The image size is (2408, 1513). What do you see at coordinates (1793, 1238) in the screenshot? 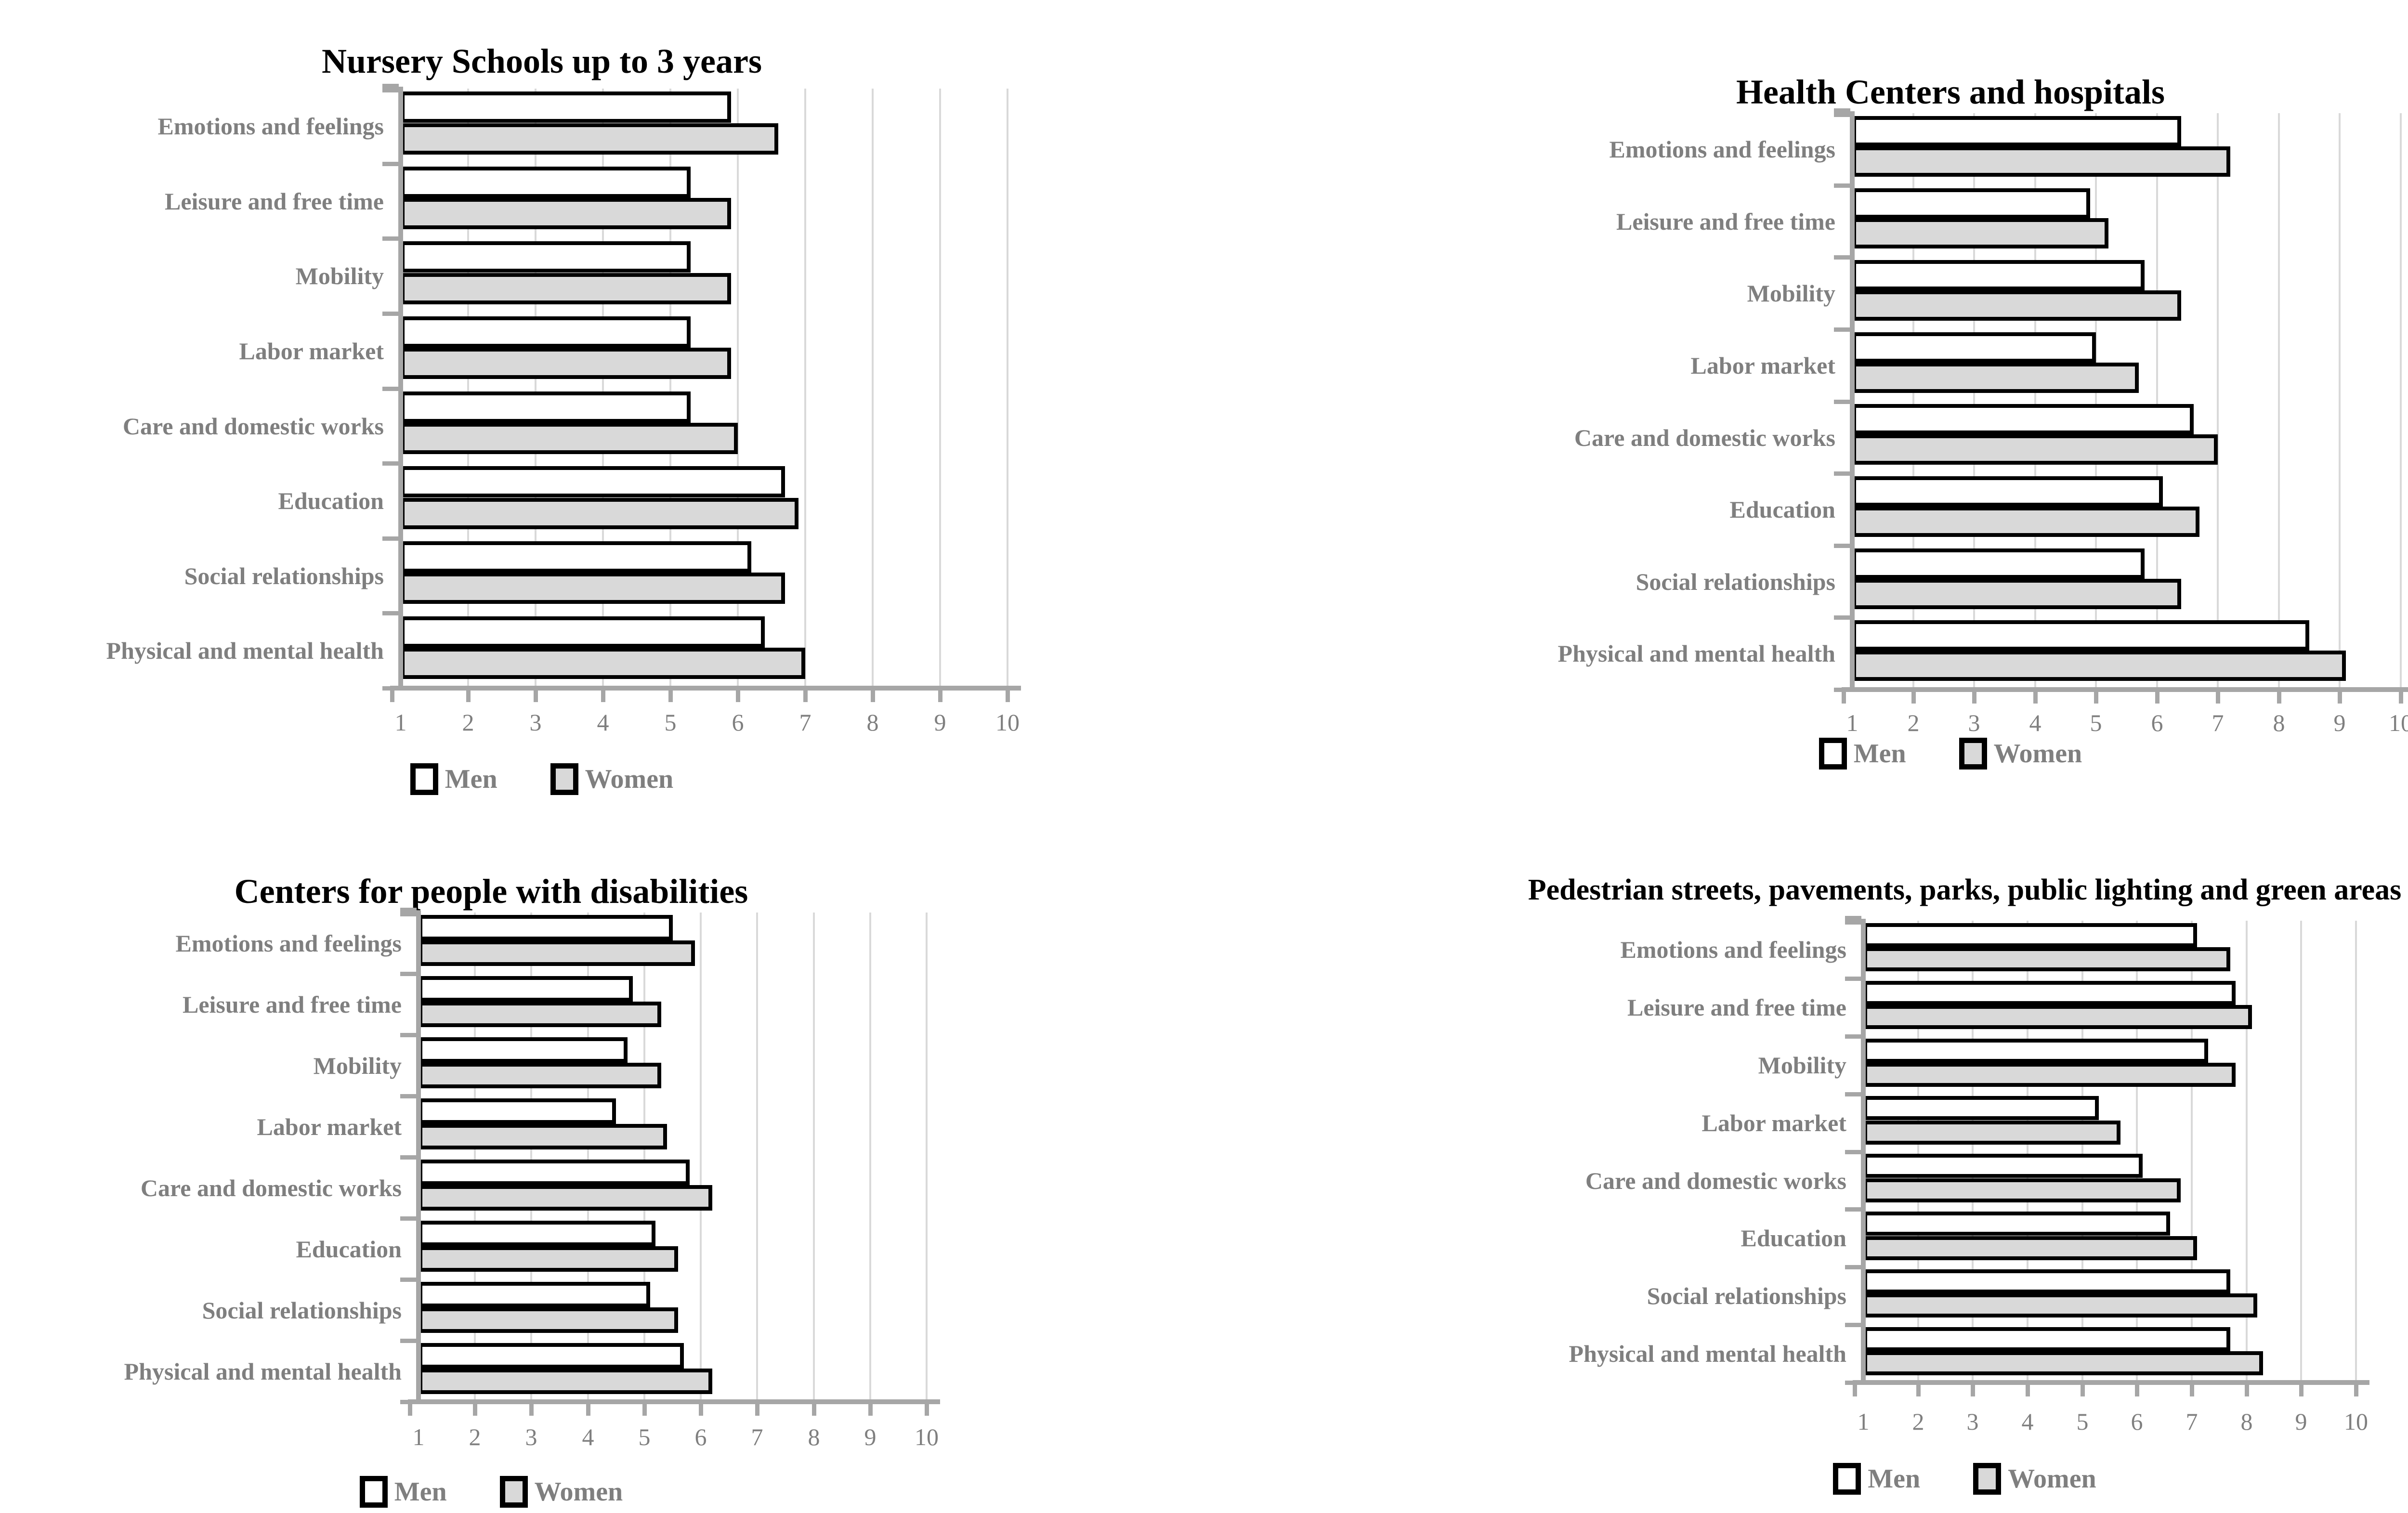
I see `category-label: Education` at bounding box center [1793, 1238].